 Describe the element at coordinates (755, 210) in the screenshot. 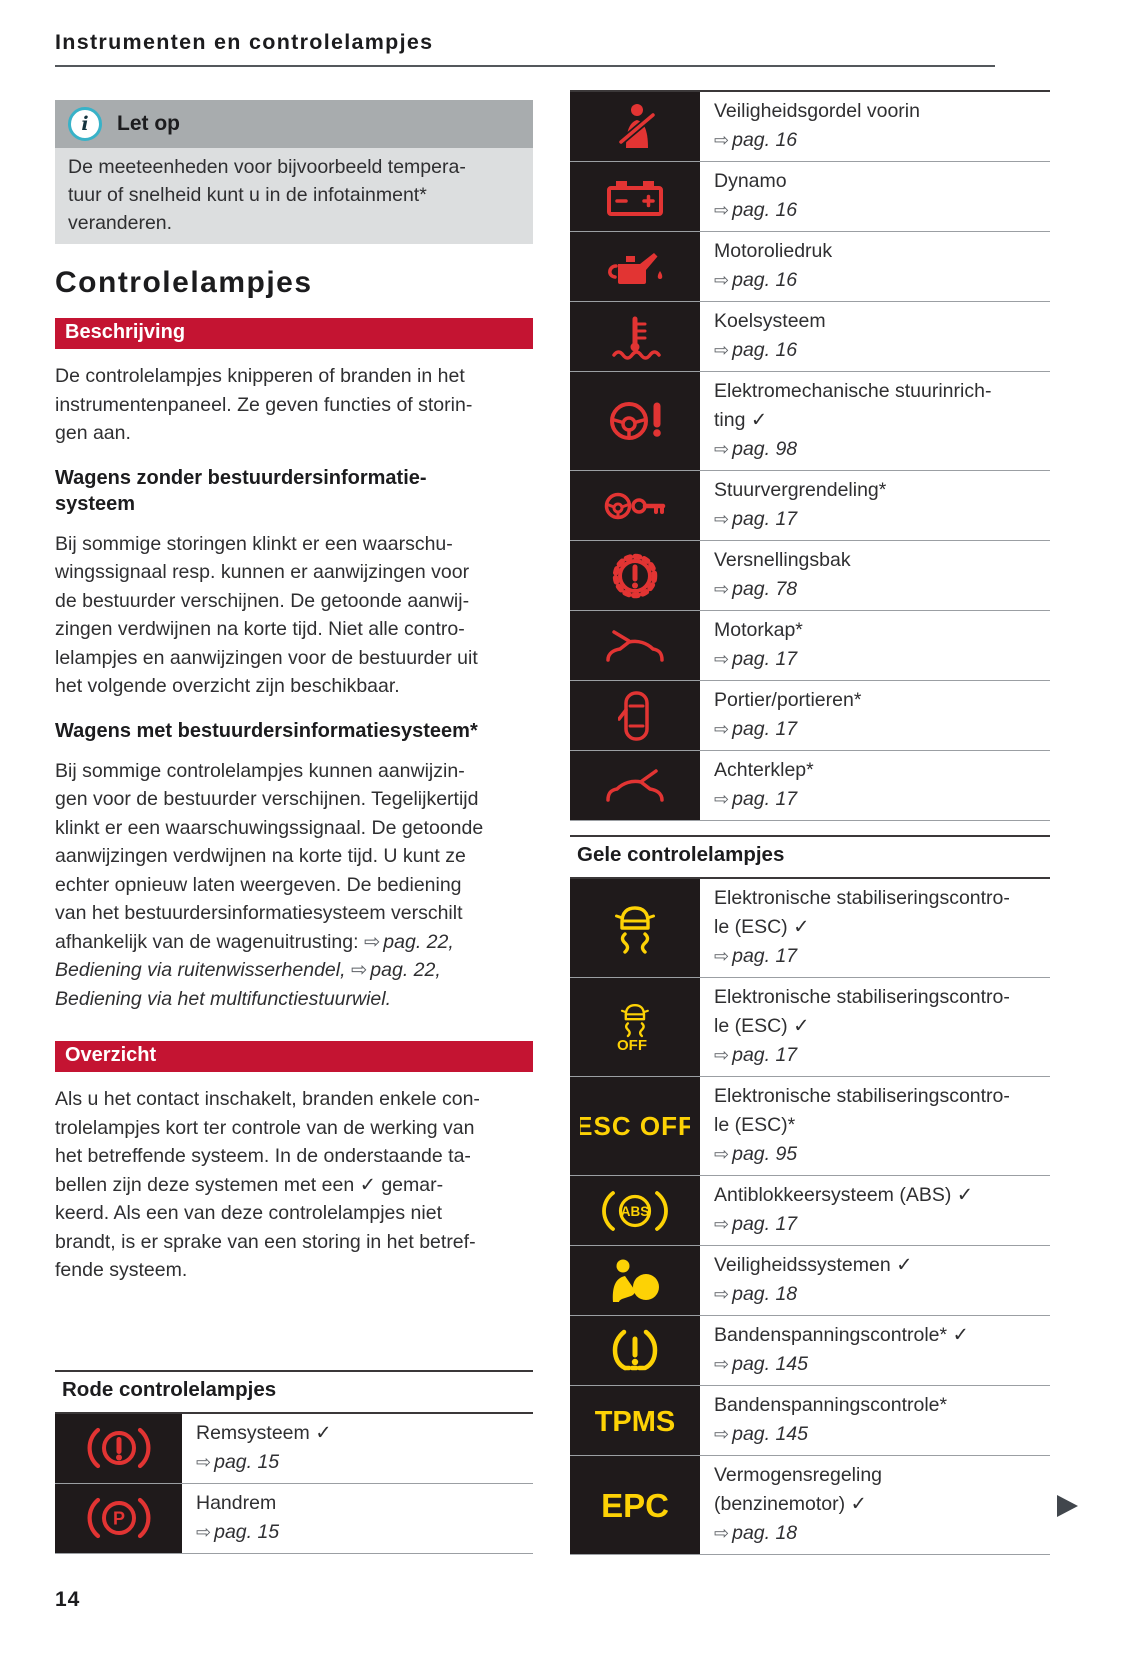

I see `page-ref: ⇨ pag. 16` at that location.